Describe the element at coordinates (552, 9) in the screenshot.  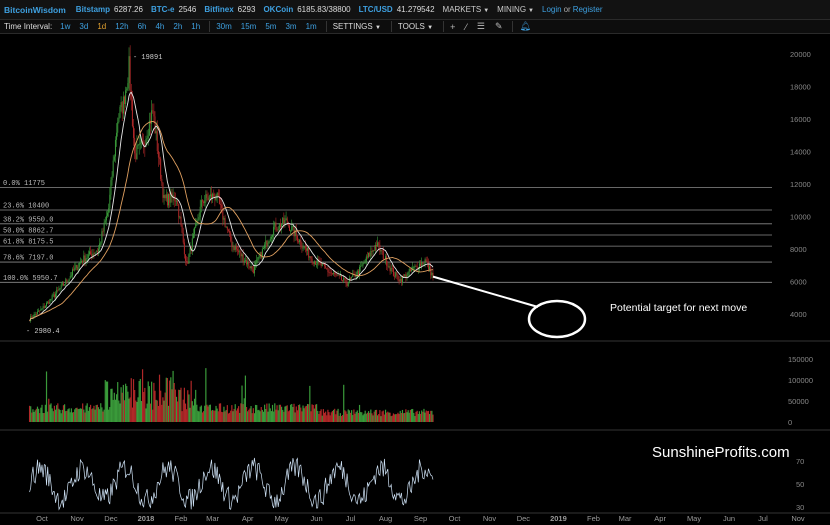
I see `login-link: Login` at that location.